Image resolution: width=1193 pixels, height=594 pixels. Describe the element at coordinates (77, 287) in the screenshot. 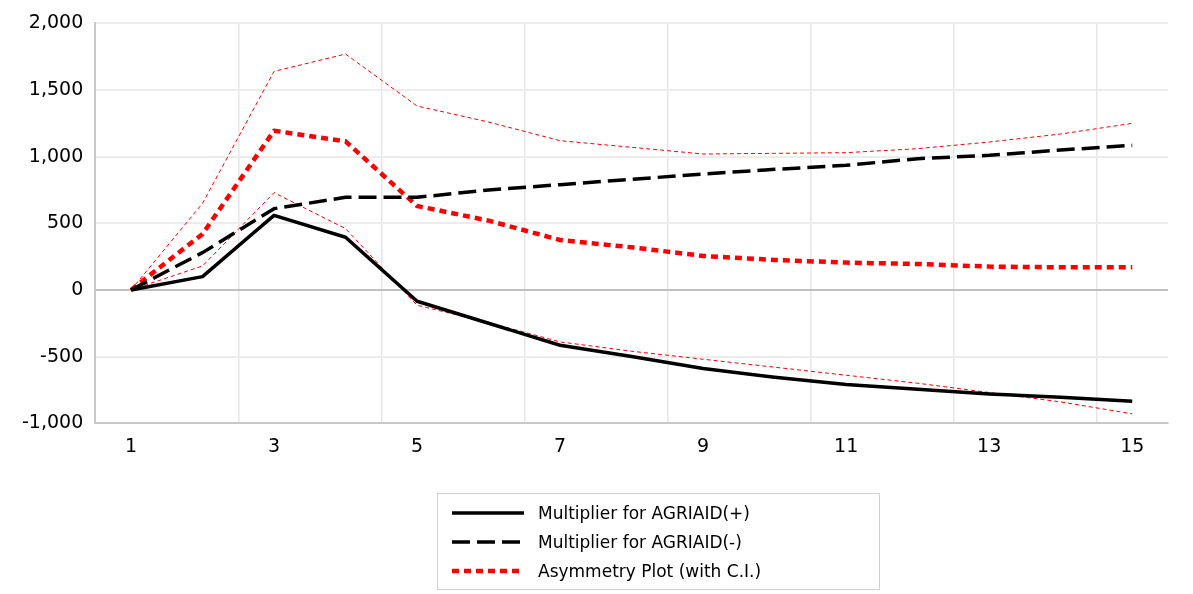

I see `y-tick-label: 0` at that location.